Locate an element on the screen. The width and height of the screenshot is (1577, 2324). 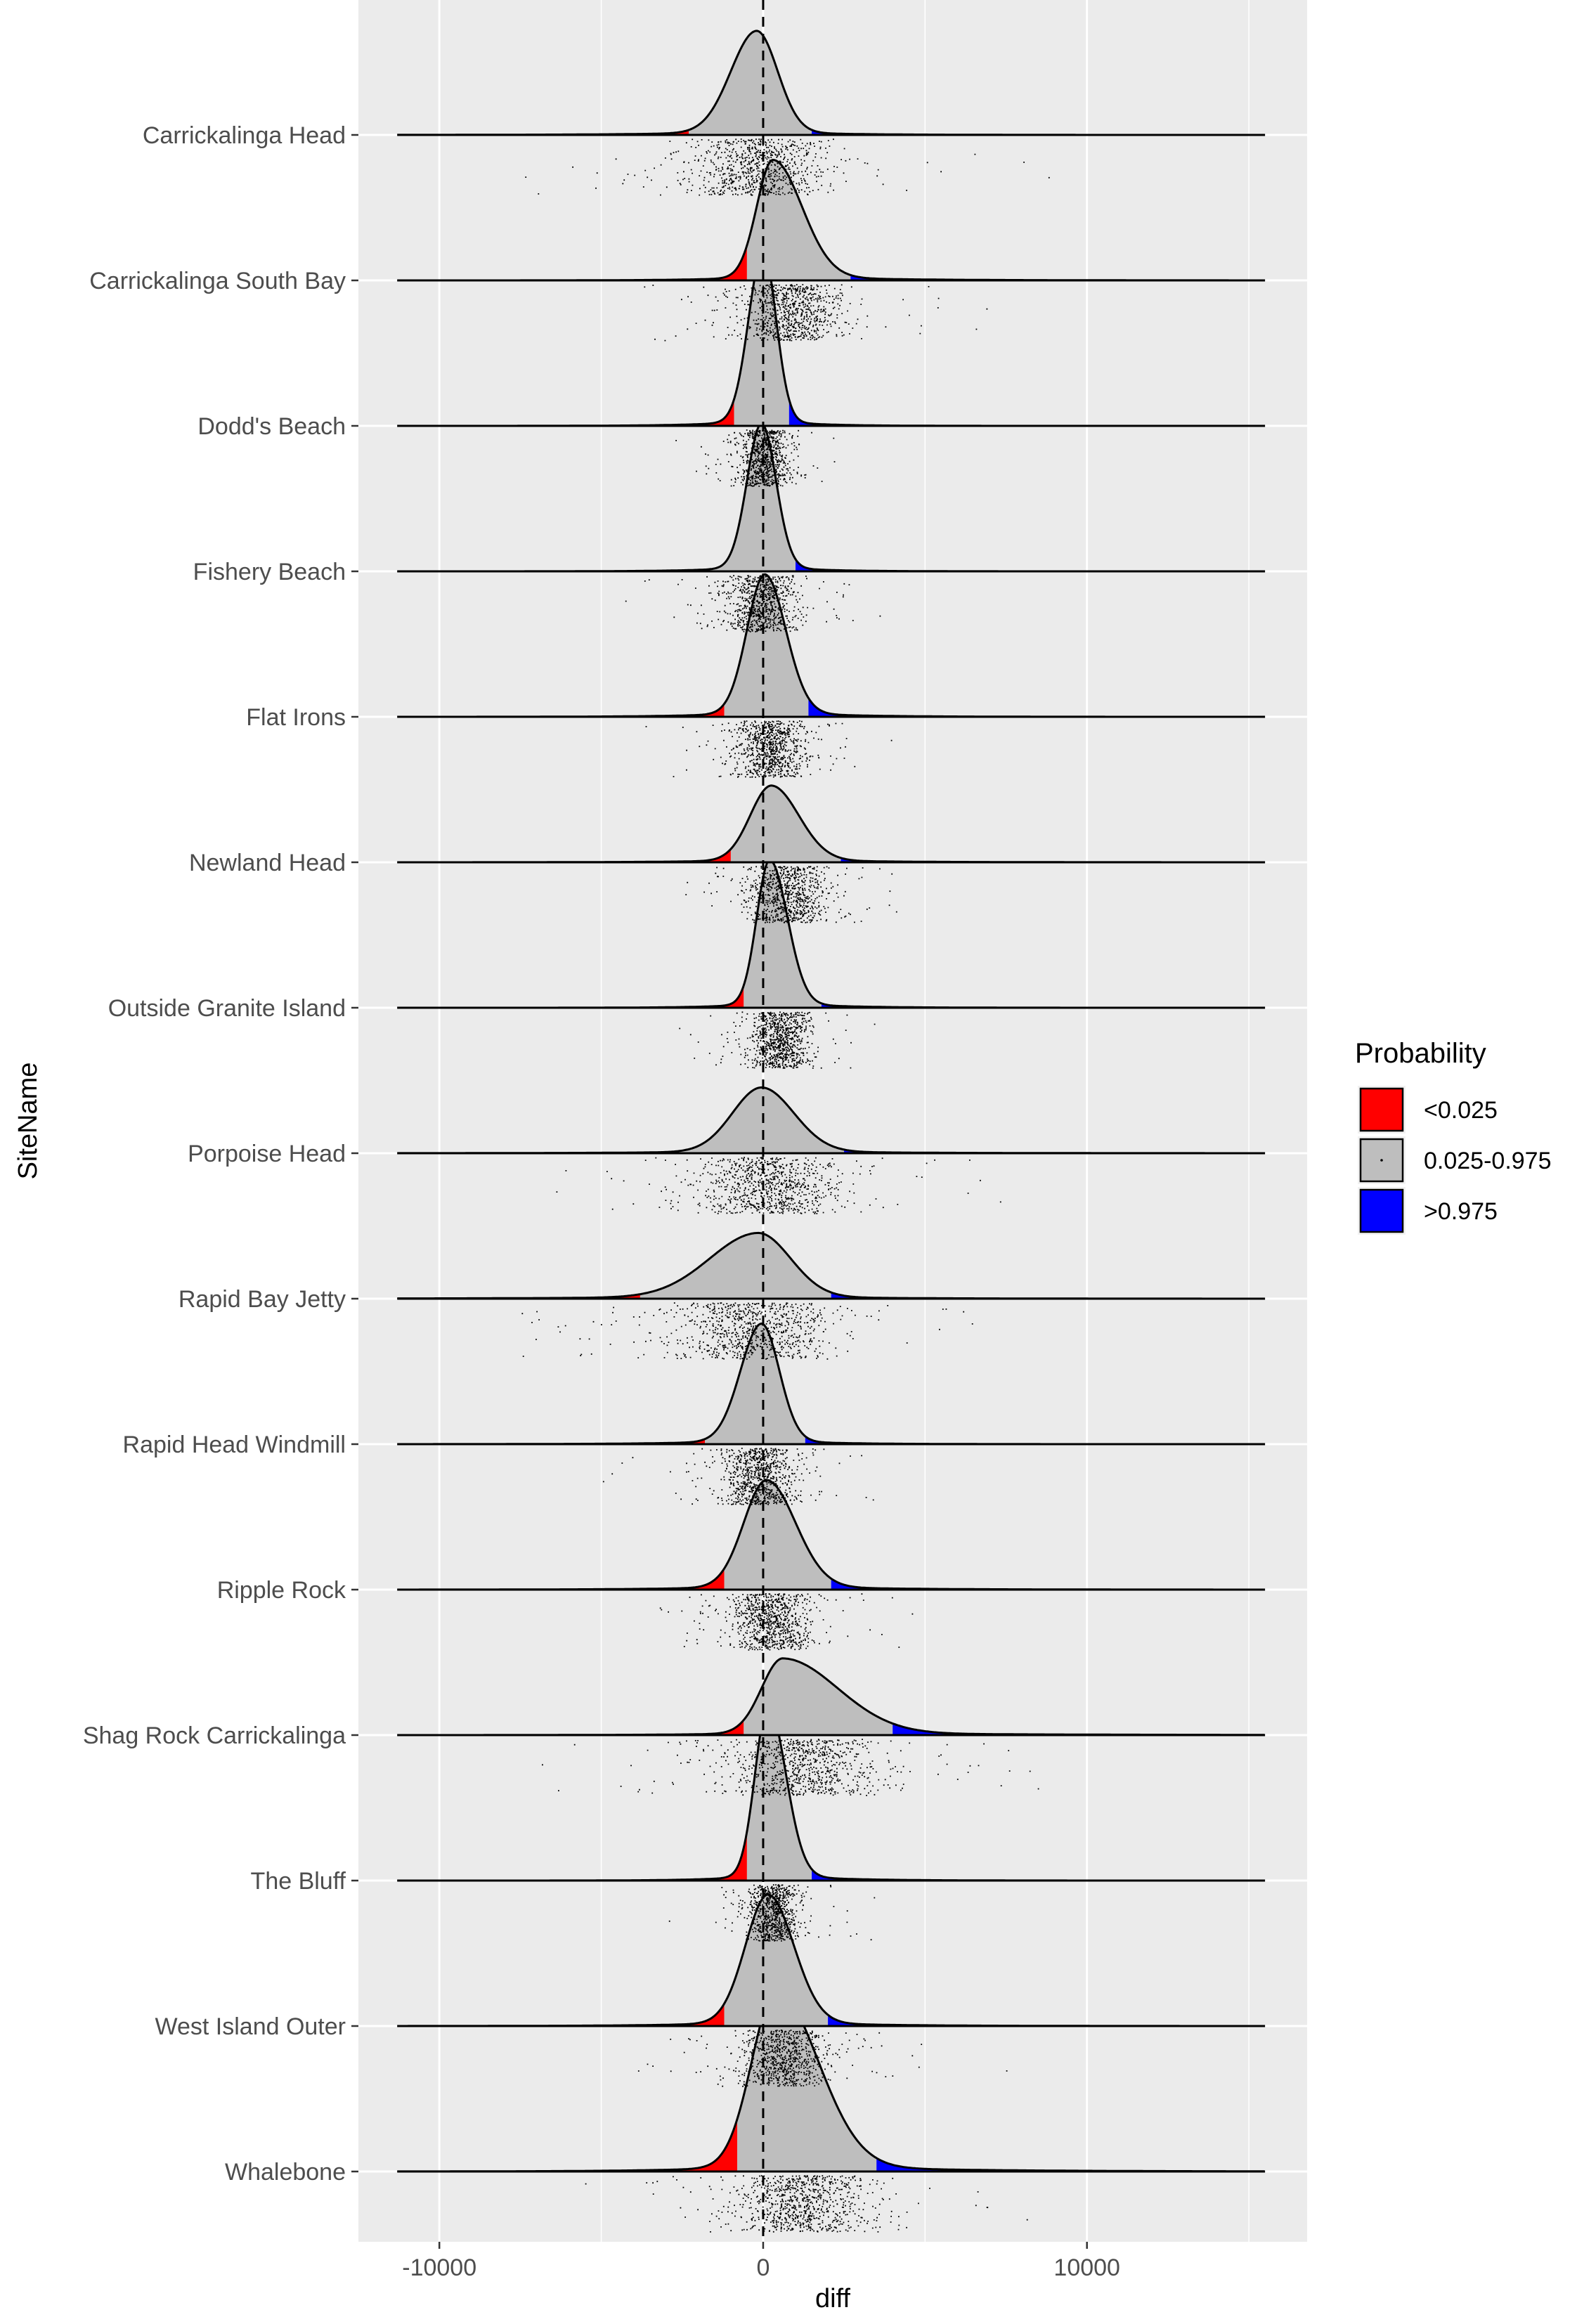
legend-point-glyph is located at coordinates (1381, 1160).